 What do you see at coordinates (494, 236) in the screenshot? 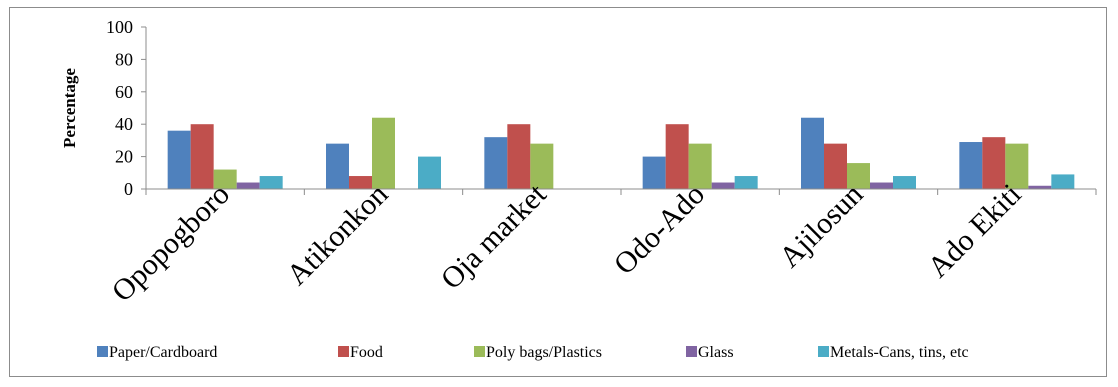
I see `category-label: Oja market` at bounding box center [494, 236].